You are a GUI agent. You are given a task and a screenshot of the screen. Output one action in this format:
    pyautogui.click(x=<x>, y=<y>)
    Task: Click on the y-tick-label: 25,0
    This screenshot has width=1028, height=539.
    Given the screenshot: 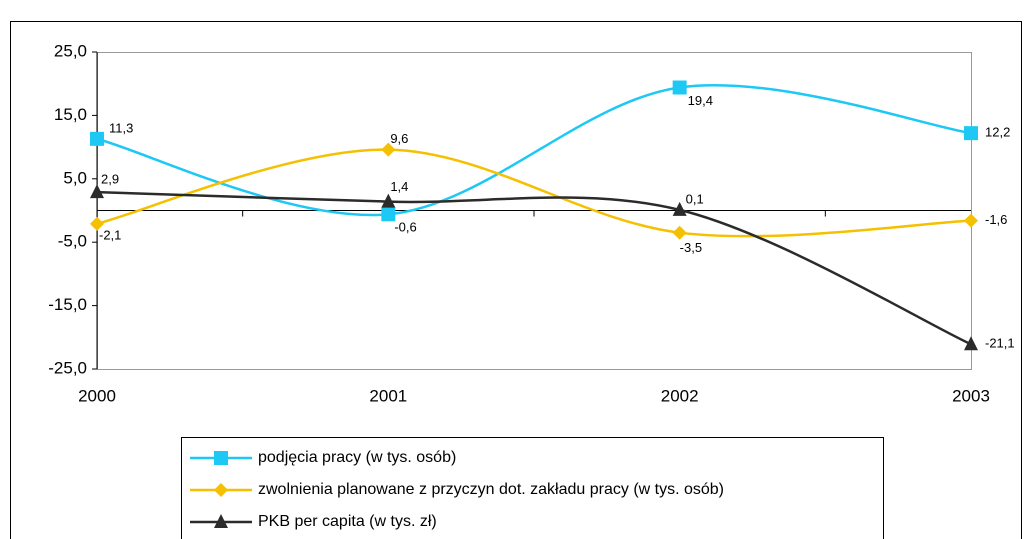 What is the action you would take?
    pyautogui.click(x=70, y=50)
    